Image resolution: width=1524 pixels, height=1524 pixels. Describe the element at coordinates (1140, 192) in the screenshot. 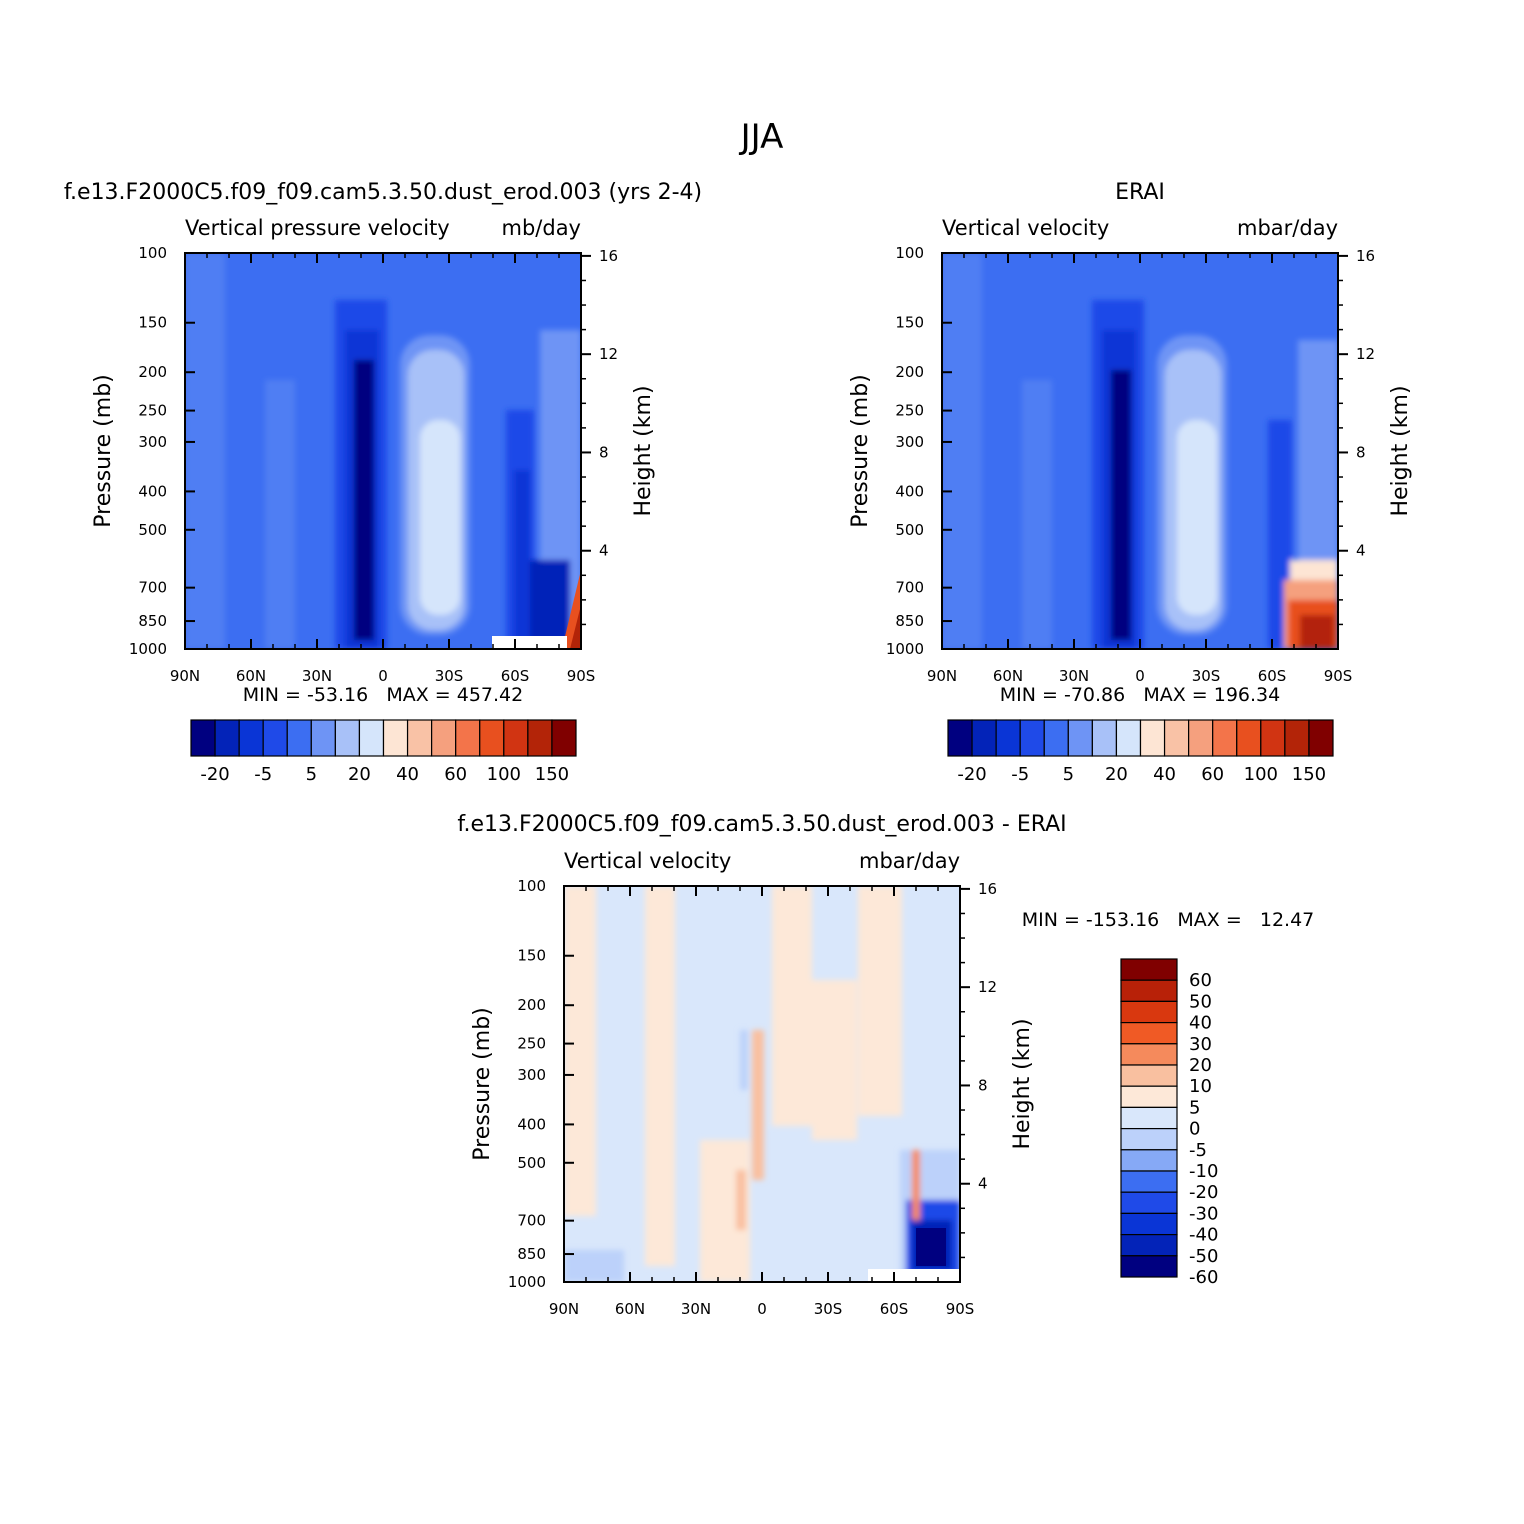

I see `panel-title: ERAI` at that location.